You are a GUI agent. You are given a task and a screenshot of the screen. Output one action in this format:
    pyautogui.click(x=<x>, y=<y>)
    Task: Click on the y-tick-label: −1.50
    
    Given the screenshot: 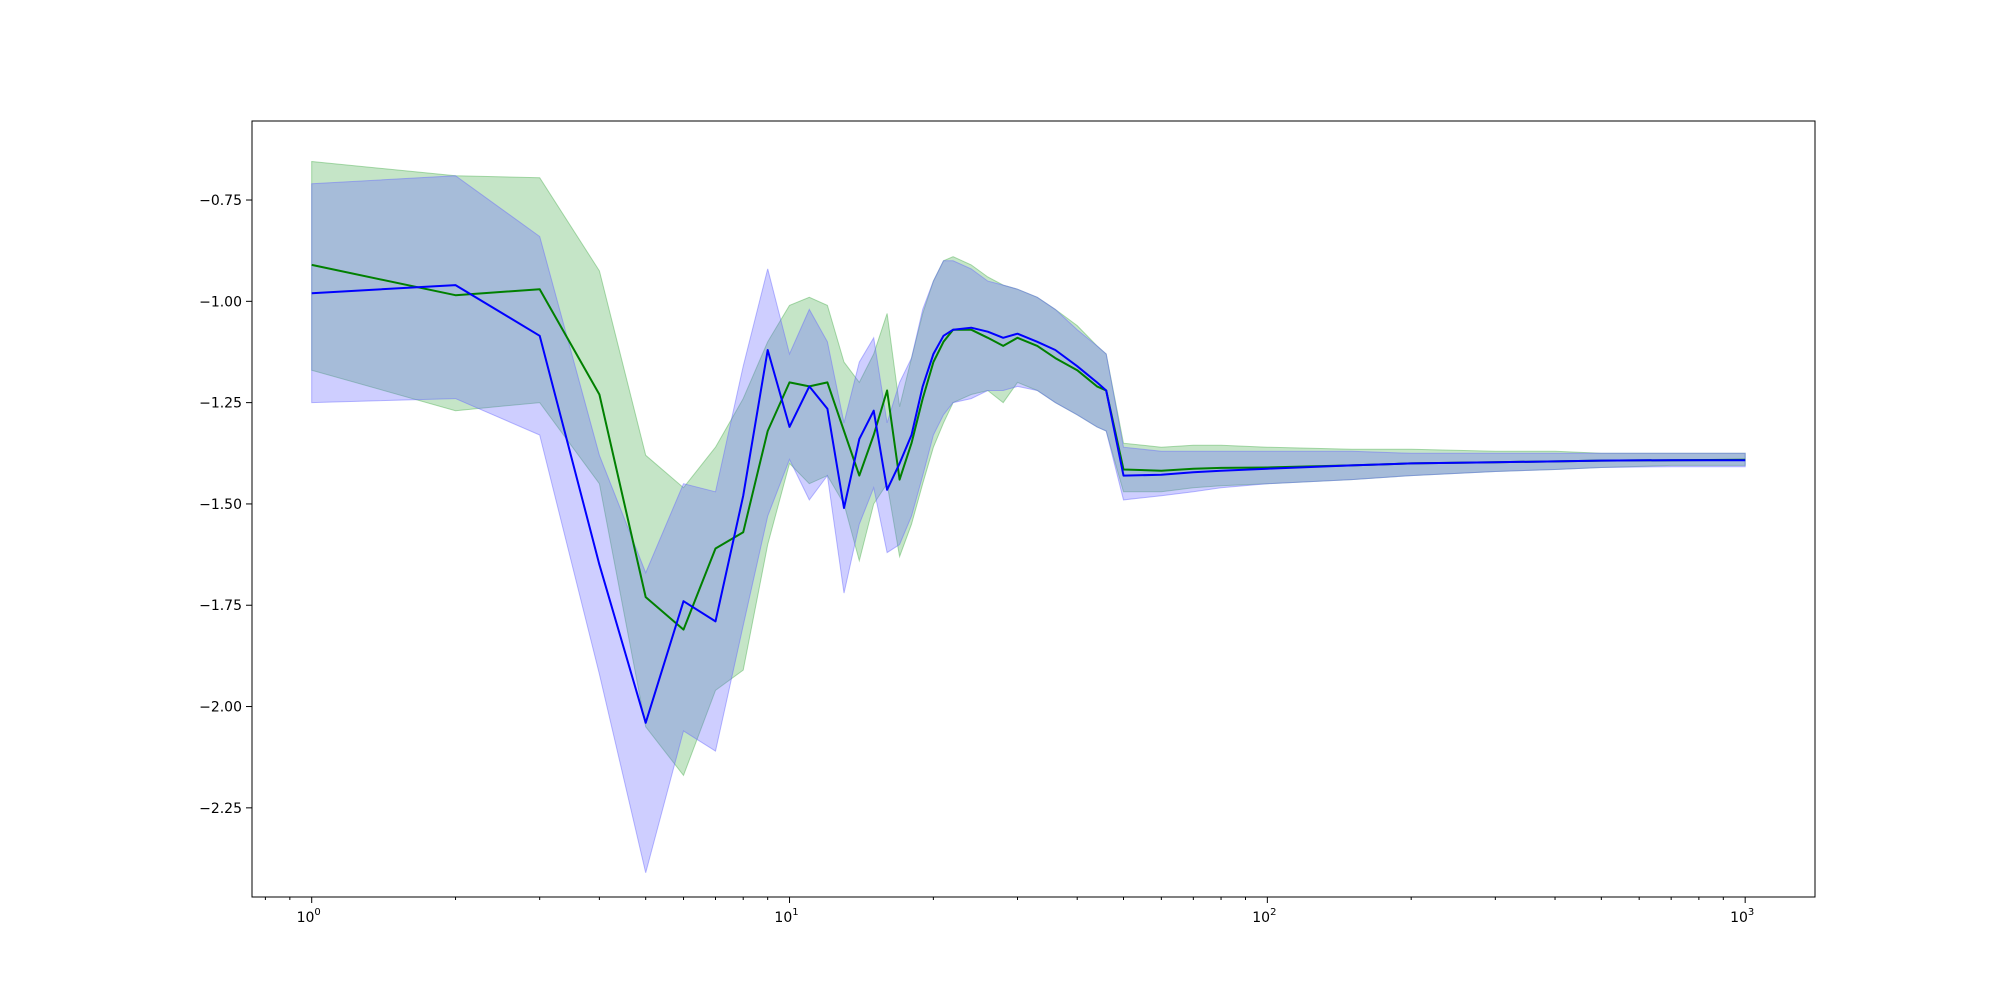 What is the action you would take?
    pyautogui.click(x=220, y=505)
    